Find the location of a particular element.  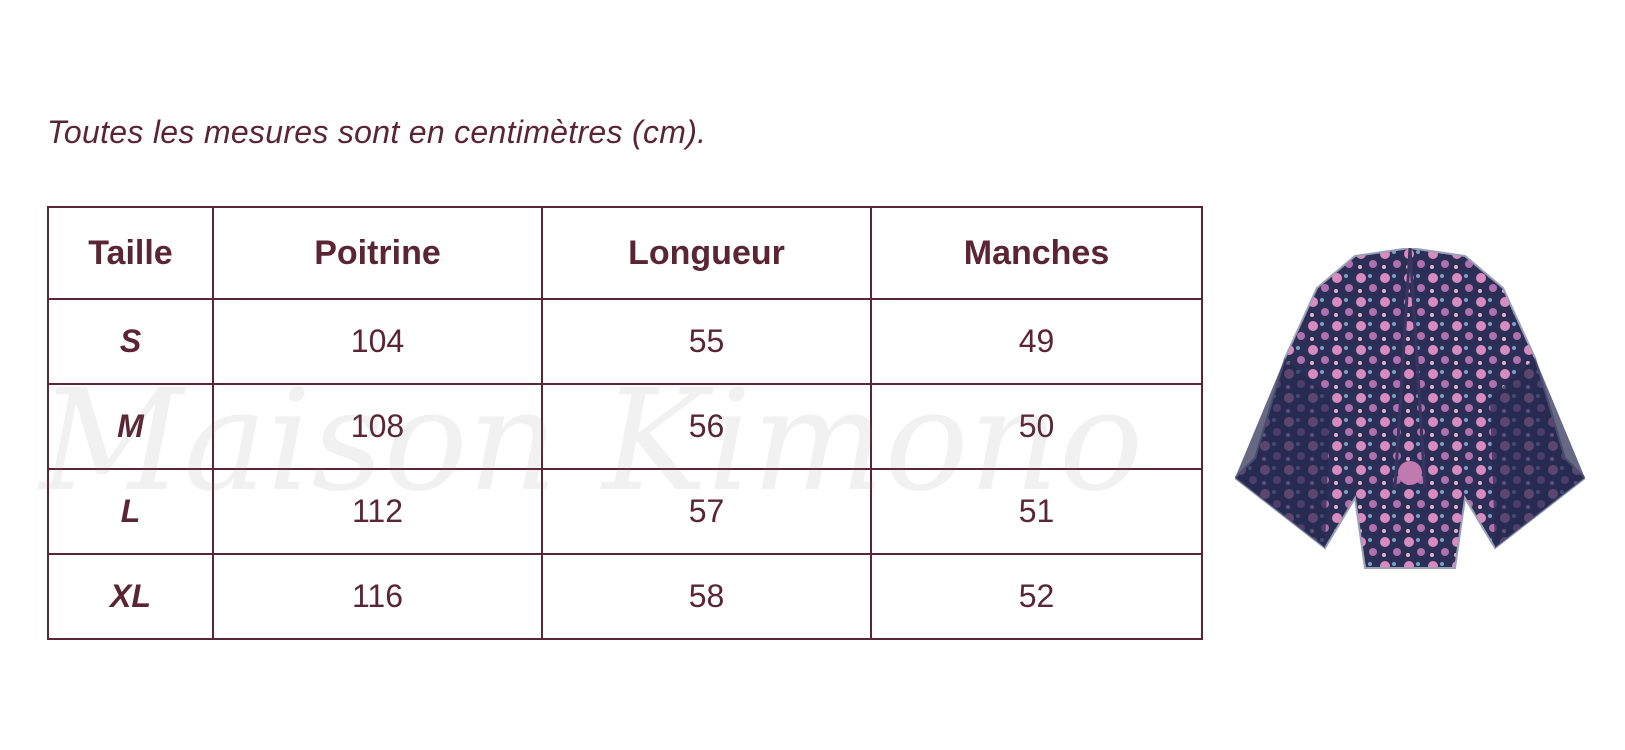

measure-cell: 50 is located at coordinates (1036, 426).